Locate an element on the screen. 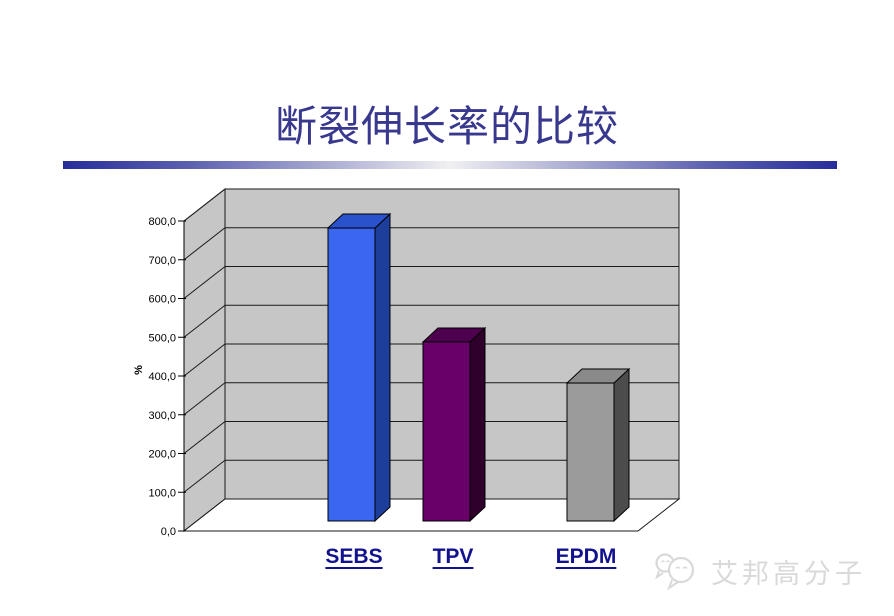 This screenshot has height=616, width=894. y-tick-label: 600,0 is located at coordinates (162, 300).